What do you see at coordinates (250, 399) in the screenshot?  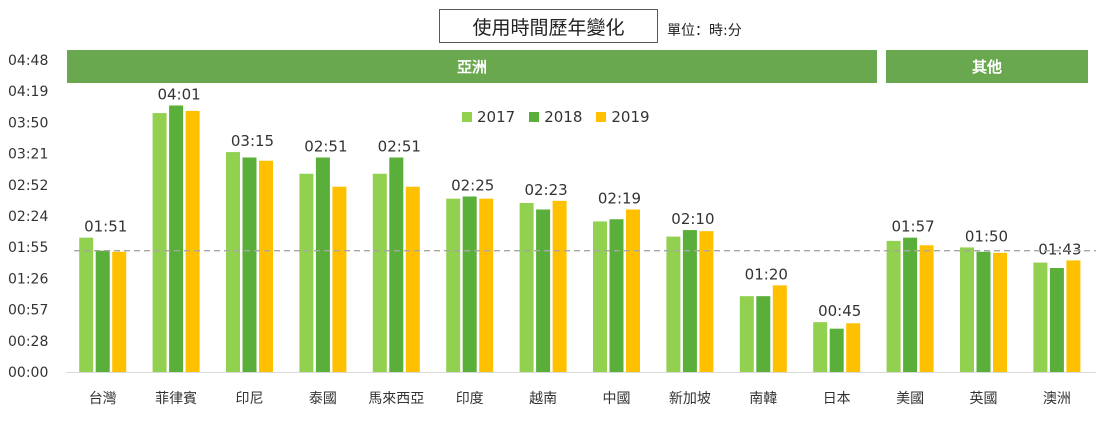 I see `x-tick-label: 印尼` at bounding box center [250, 399].